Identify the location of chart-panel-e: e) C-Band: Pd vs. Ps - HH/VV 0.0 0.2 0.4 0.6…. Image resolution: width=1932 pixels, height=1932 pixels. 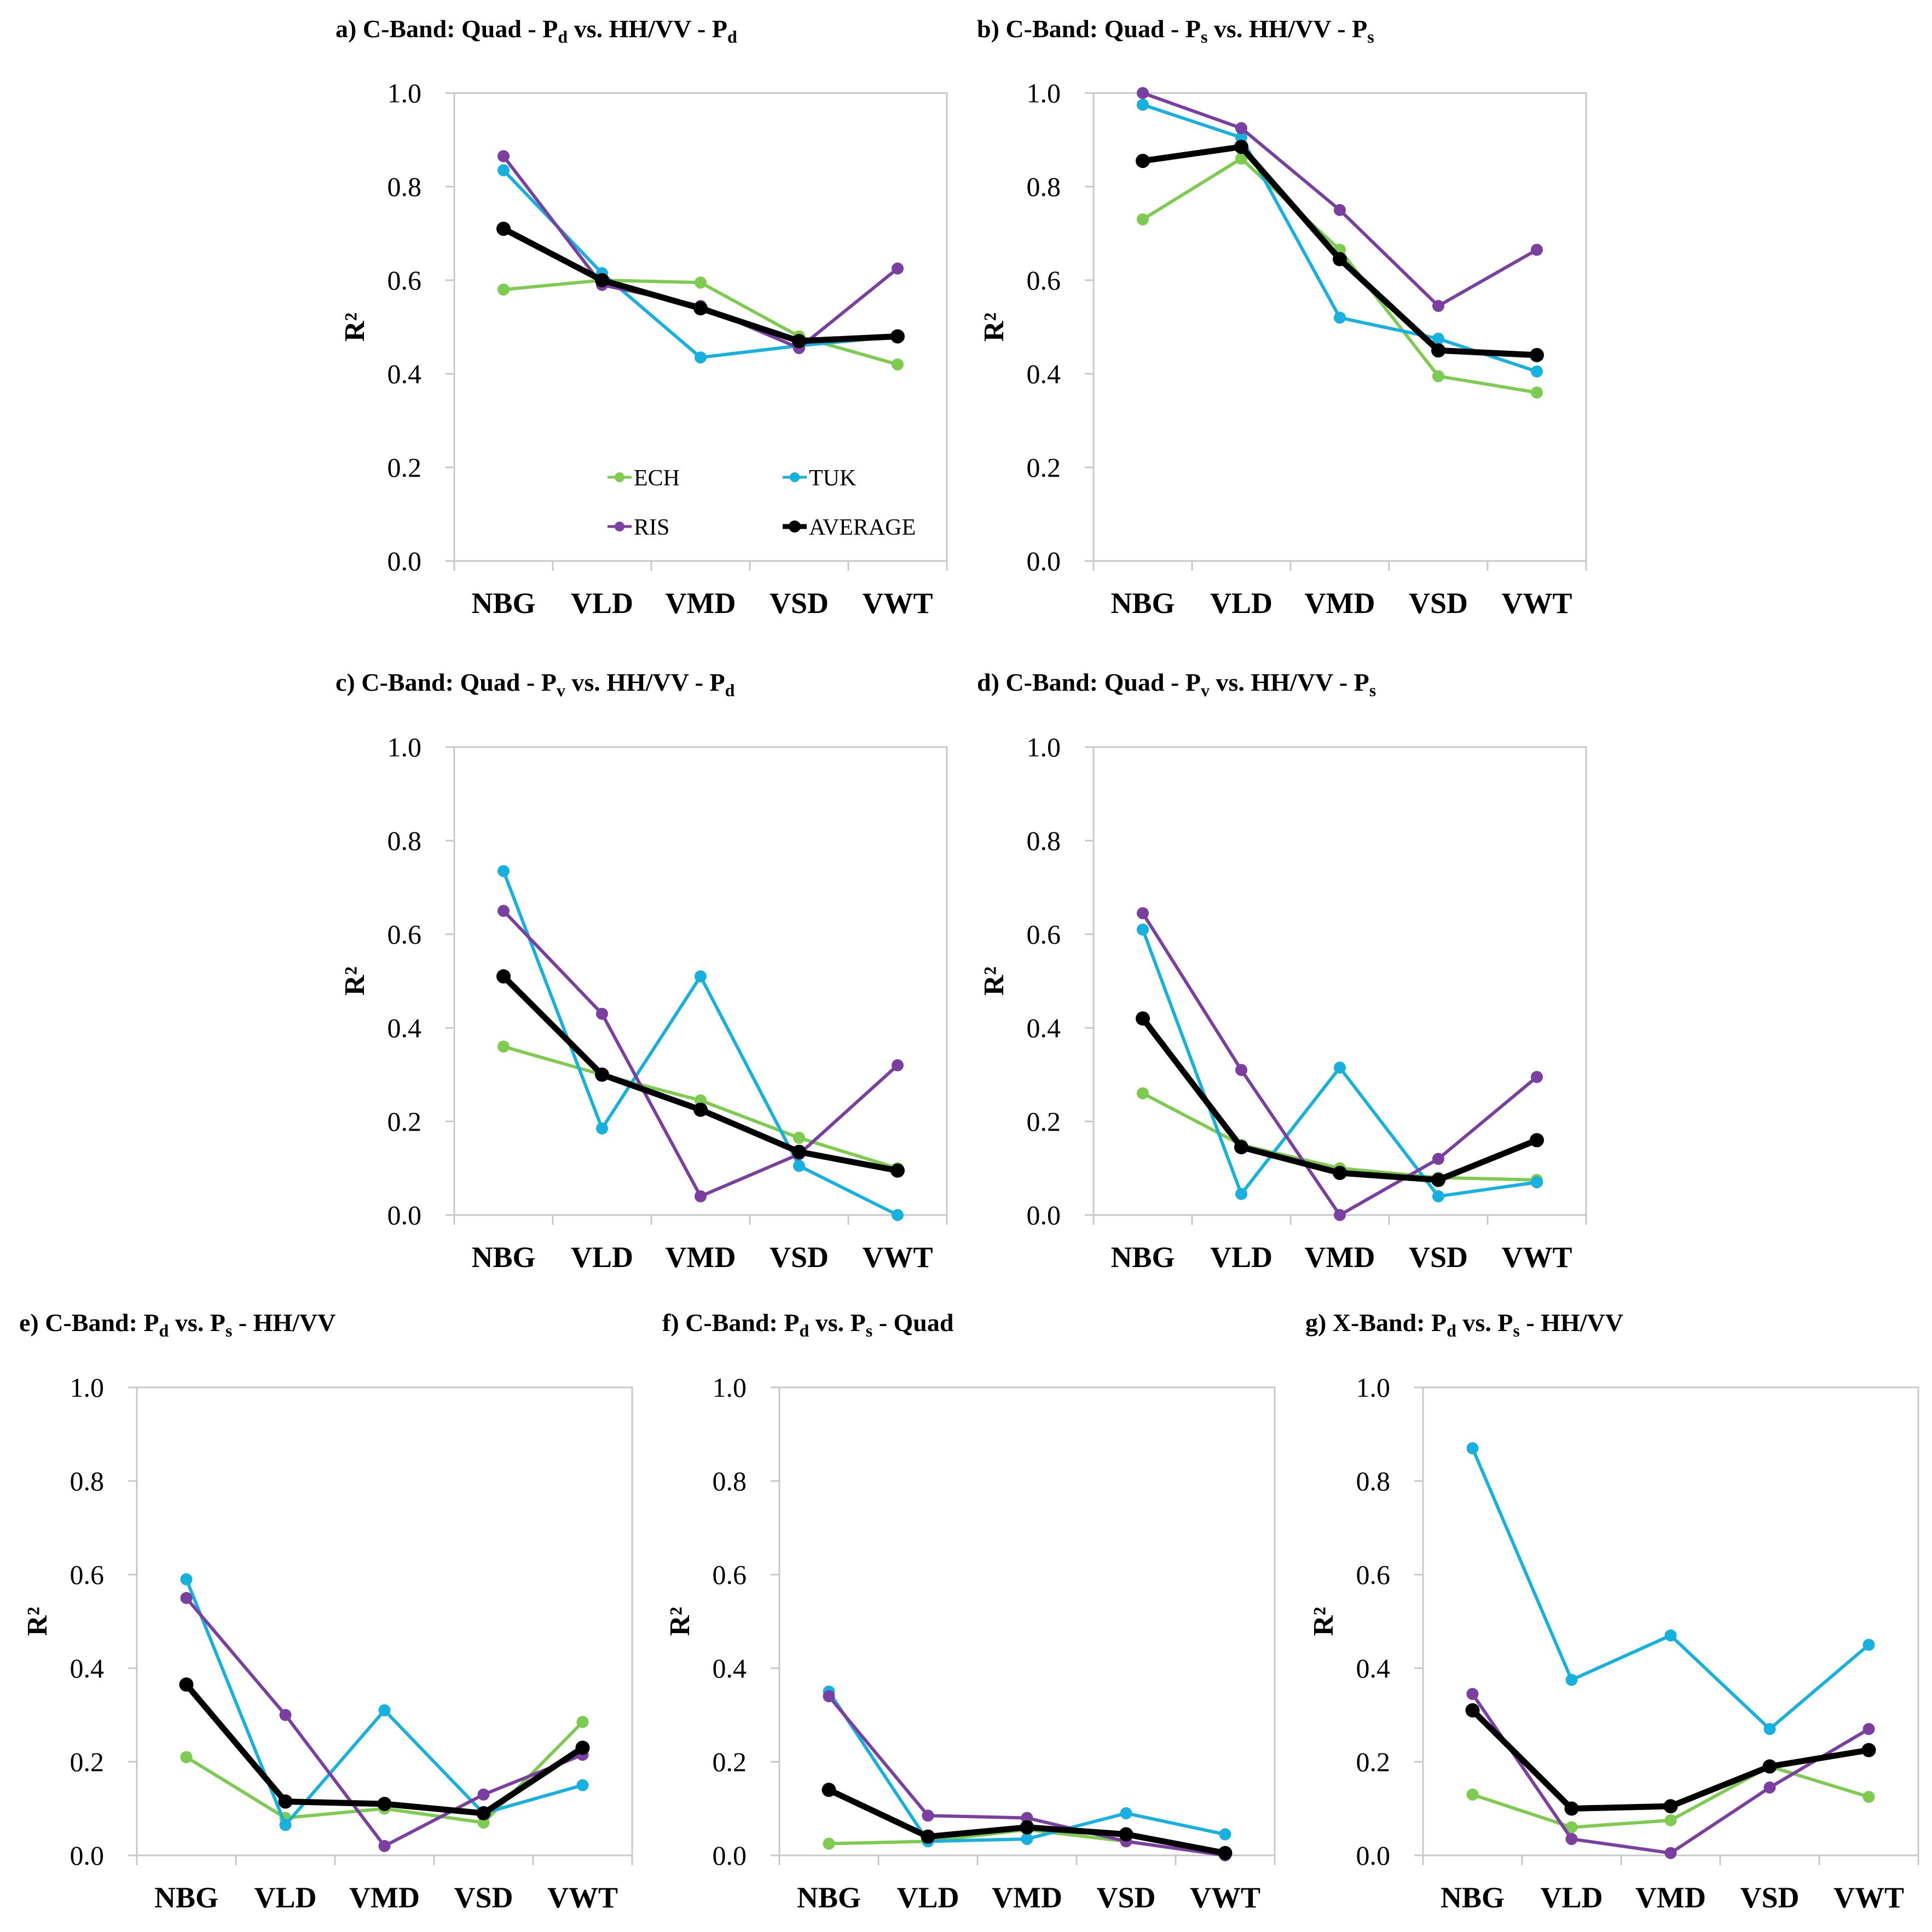
(326, 1611).